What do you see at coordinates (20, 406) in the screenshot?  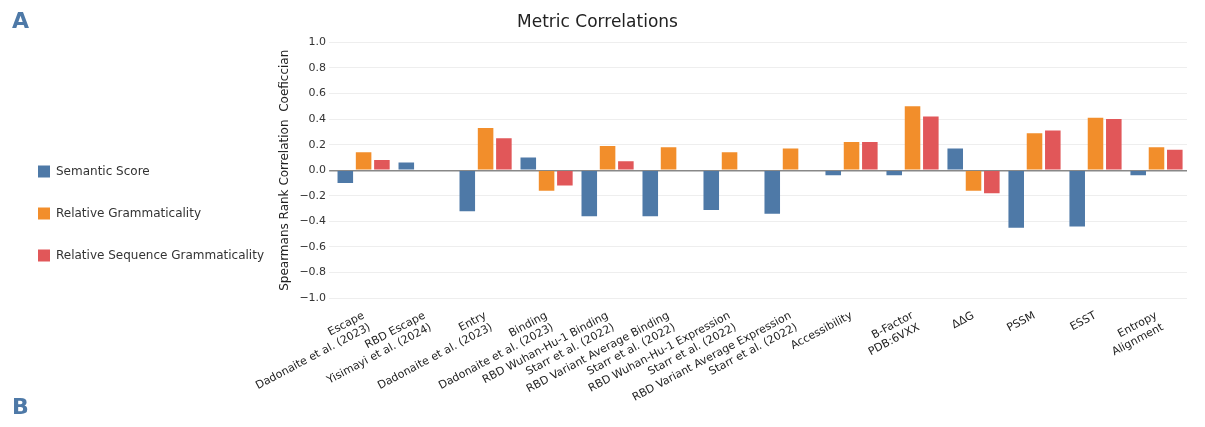 I see `text: B` at bounding box center [20, 406].